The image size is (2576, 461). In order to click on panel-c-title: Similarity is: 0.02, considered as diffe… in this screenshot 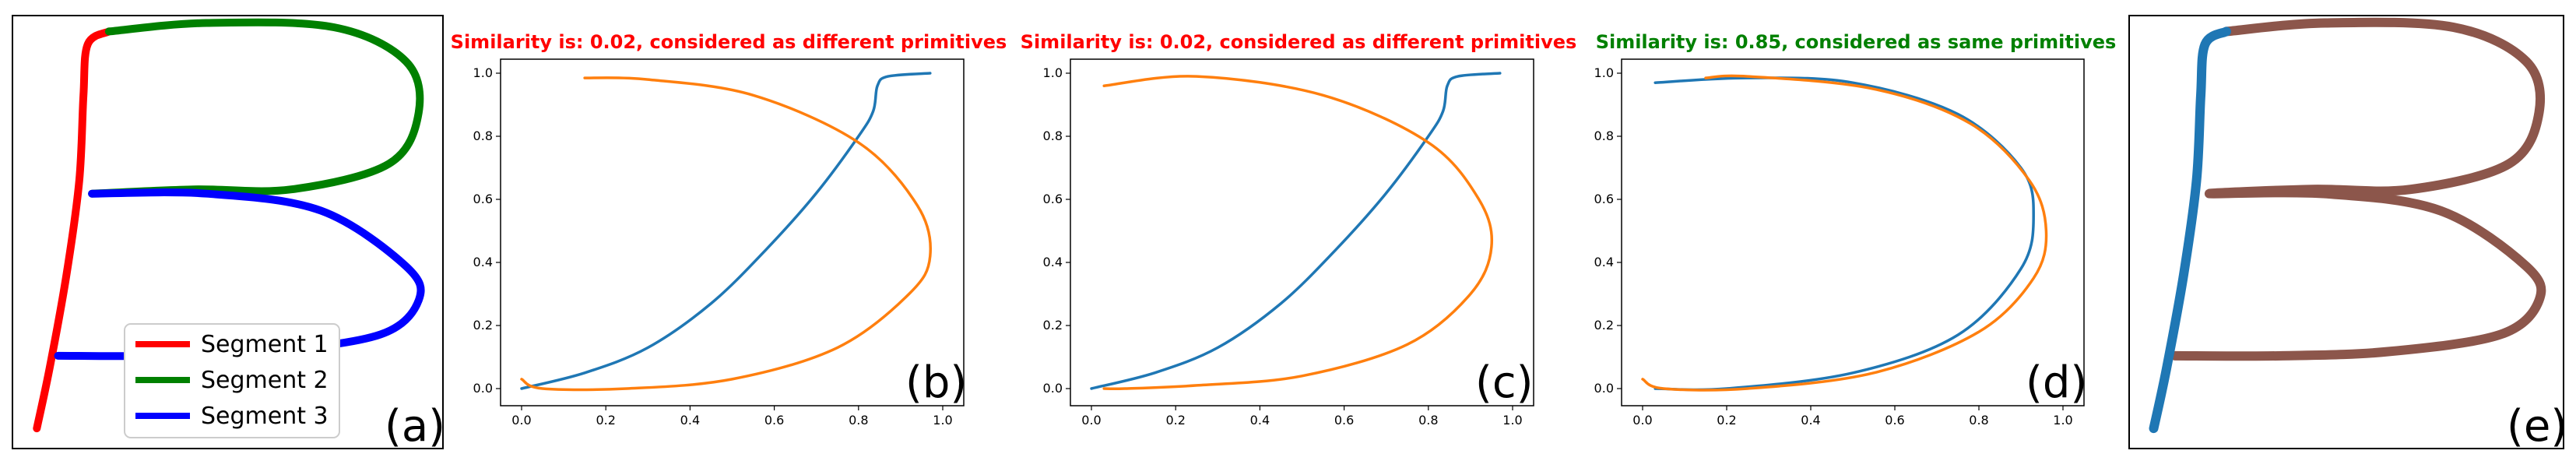, I will do `click(1299, 42)`.